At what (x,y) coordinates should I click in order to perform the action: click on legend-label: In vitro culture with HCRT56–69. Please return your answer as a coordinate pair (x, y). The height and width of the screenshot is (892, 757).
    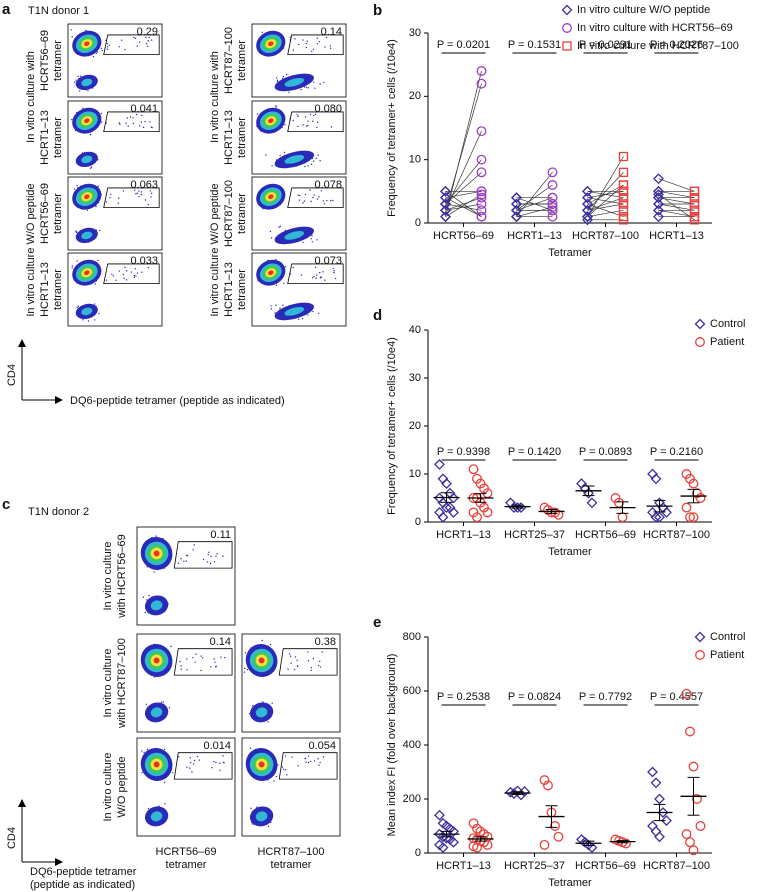
    Looking at the image, I should click on (655, 28).